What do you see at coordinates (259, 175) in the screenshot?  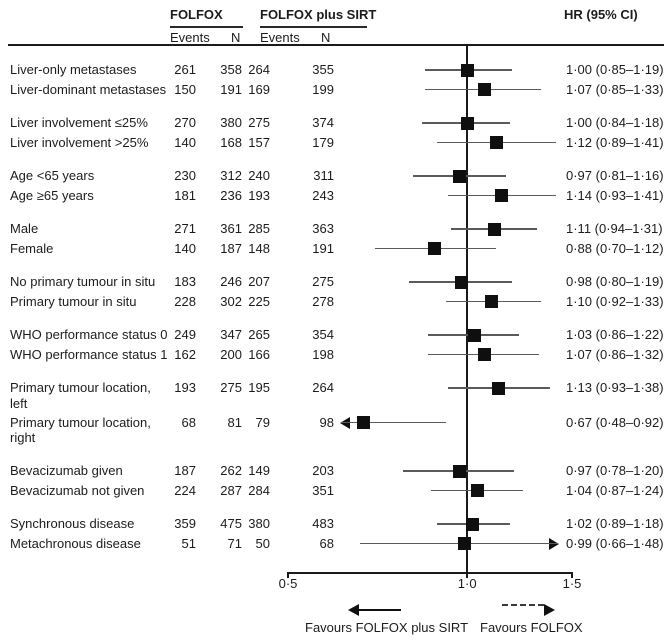 I see `sirt-events-value: 240` at bounding box center [259, 175].